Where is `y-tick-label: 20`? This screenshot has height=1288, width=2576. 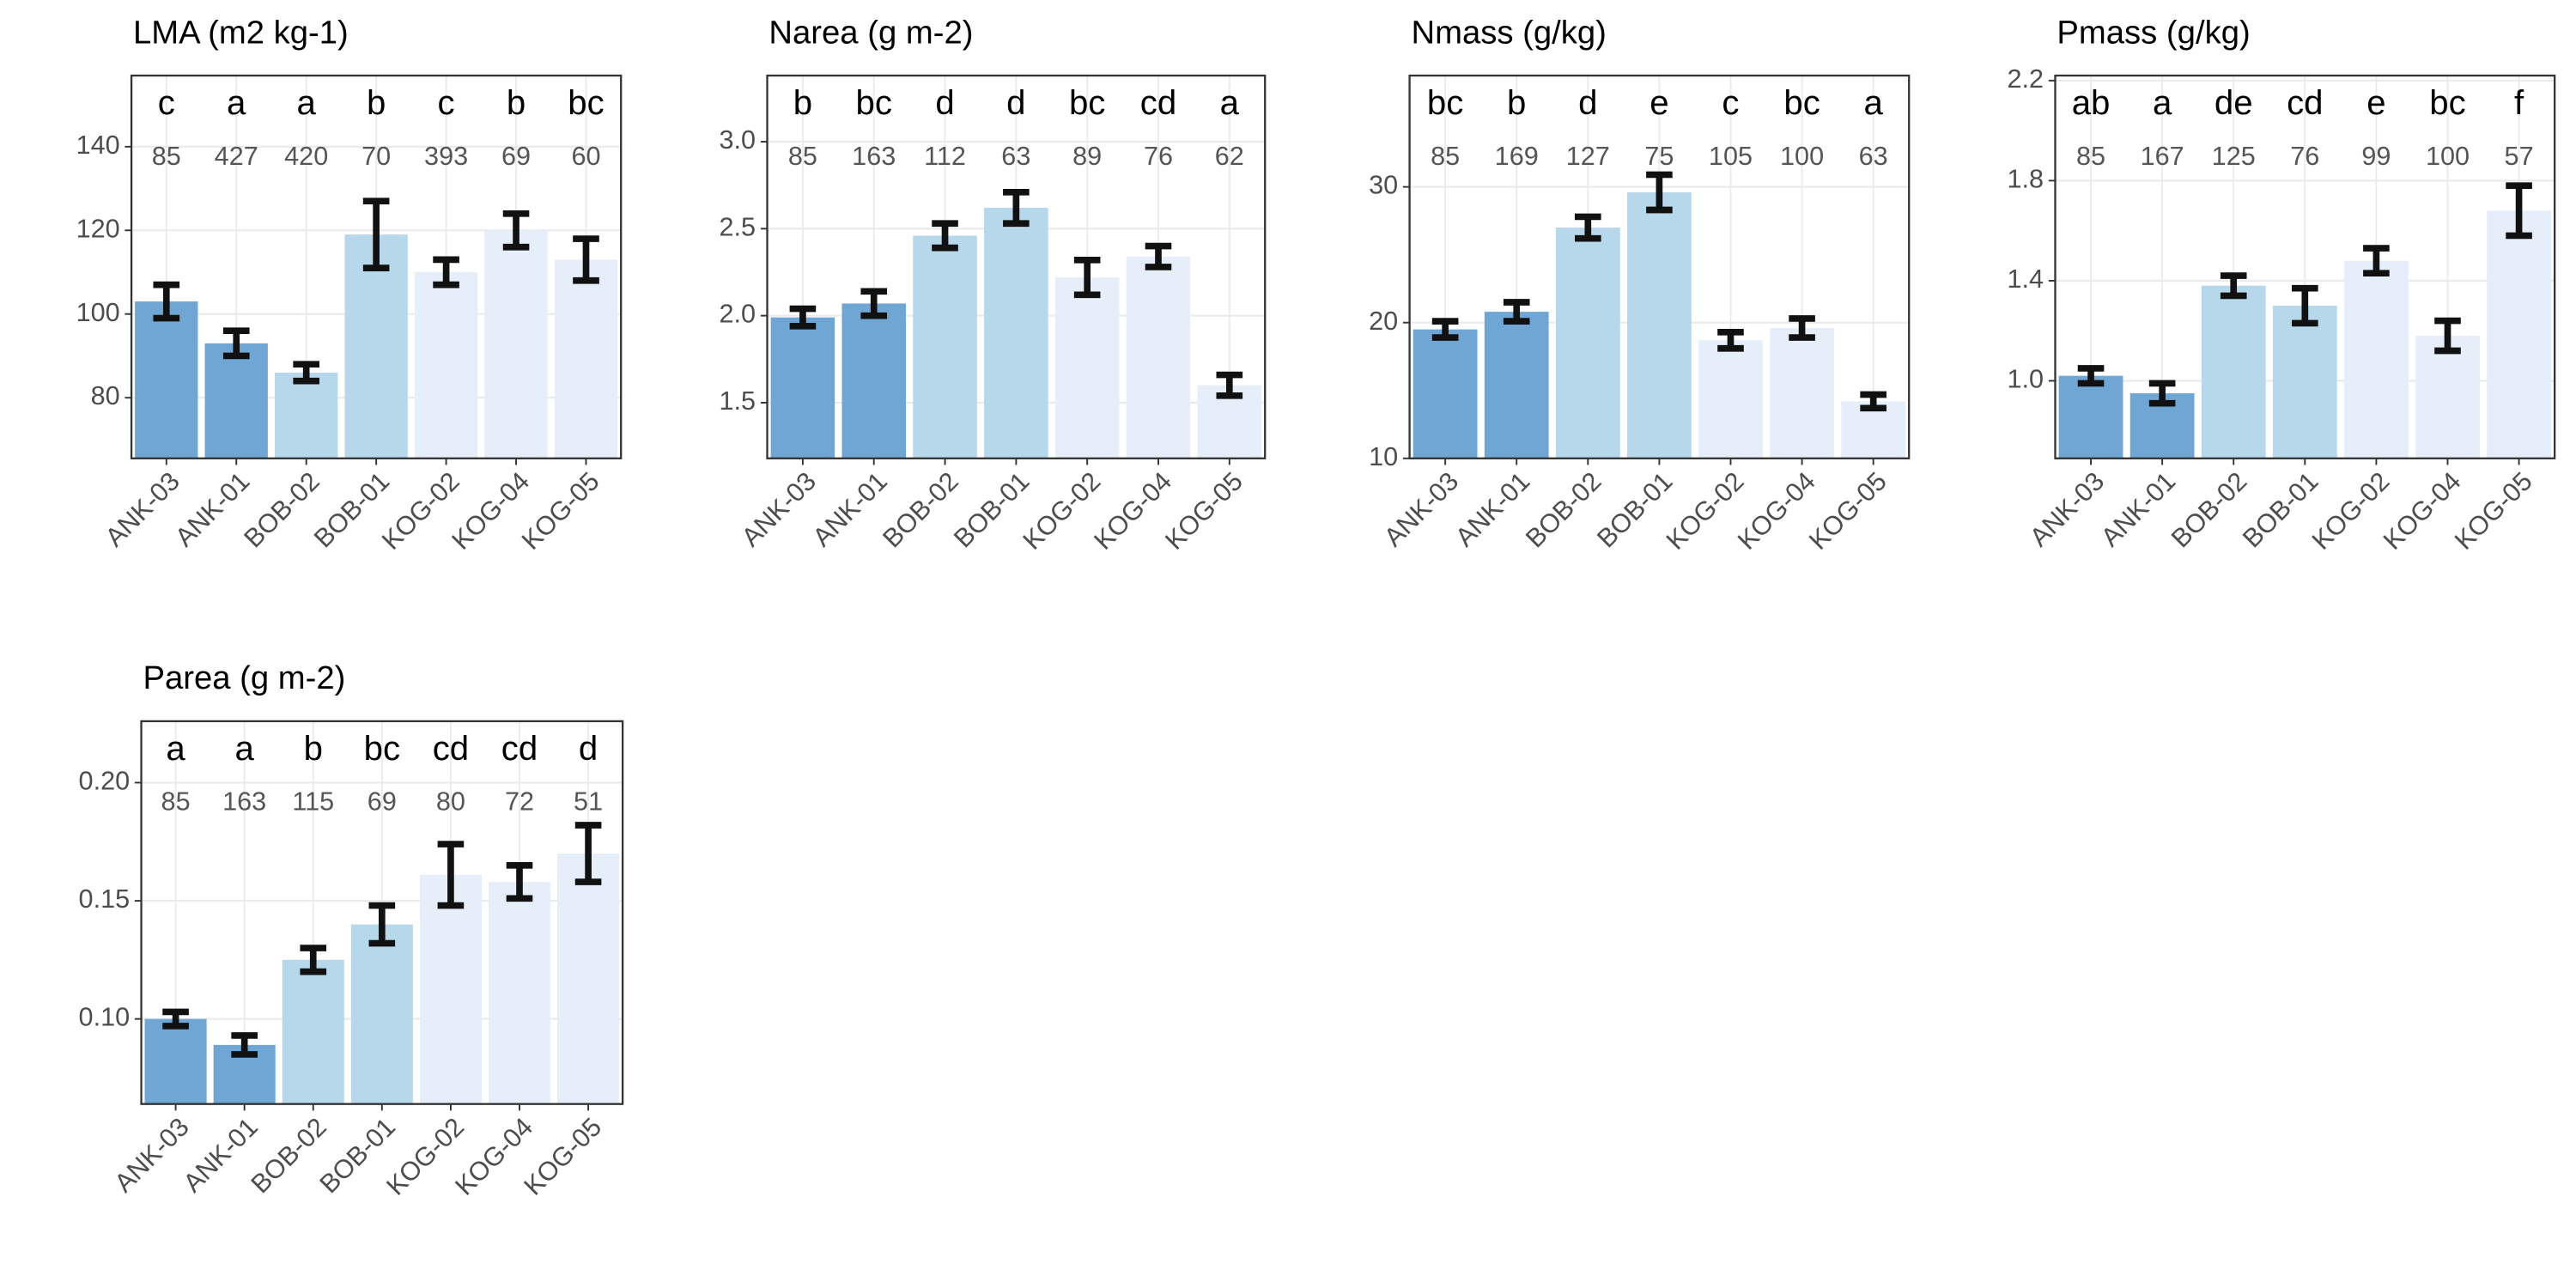 y-tick-label: 20 is located at coordinates (1383, 322).